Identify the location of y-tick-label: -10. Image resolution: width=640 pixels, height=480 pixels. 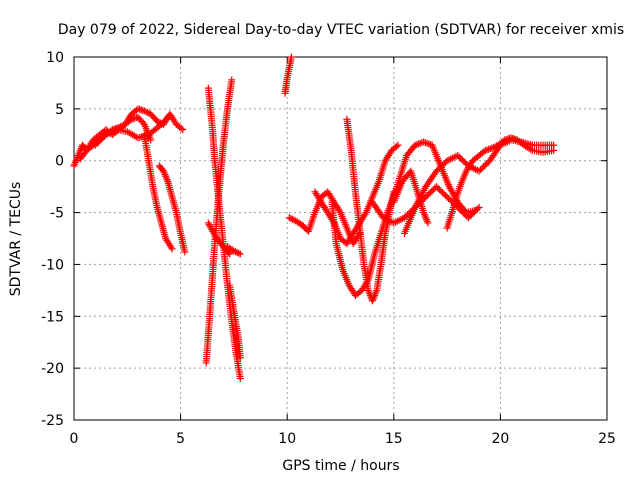
(52, 265).